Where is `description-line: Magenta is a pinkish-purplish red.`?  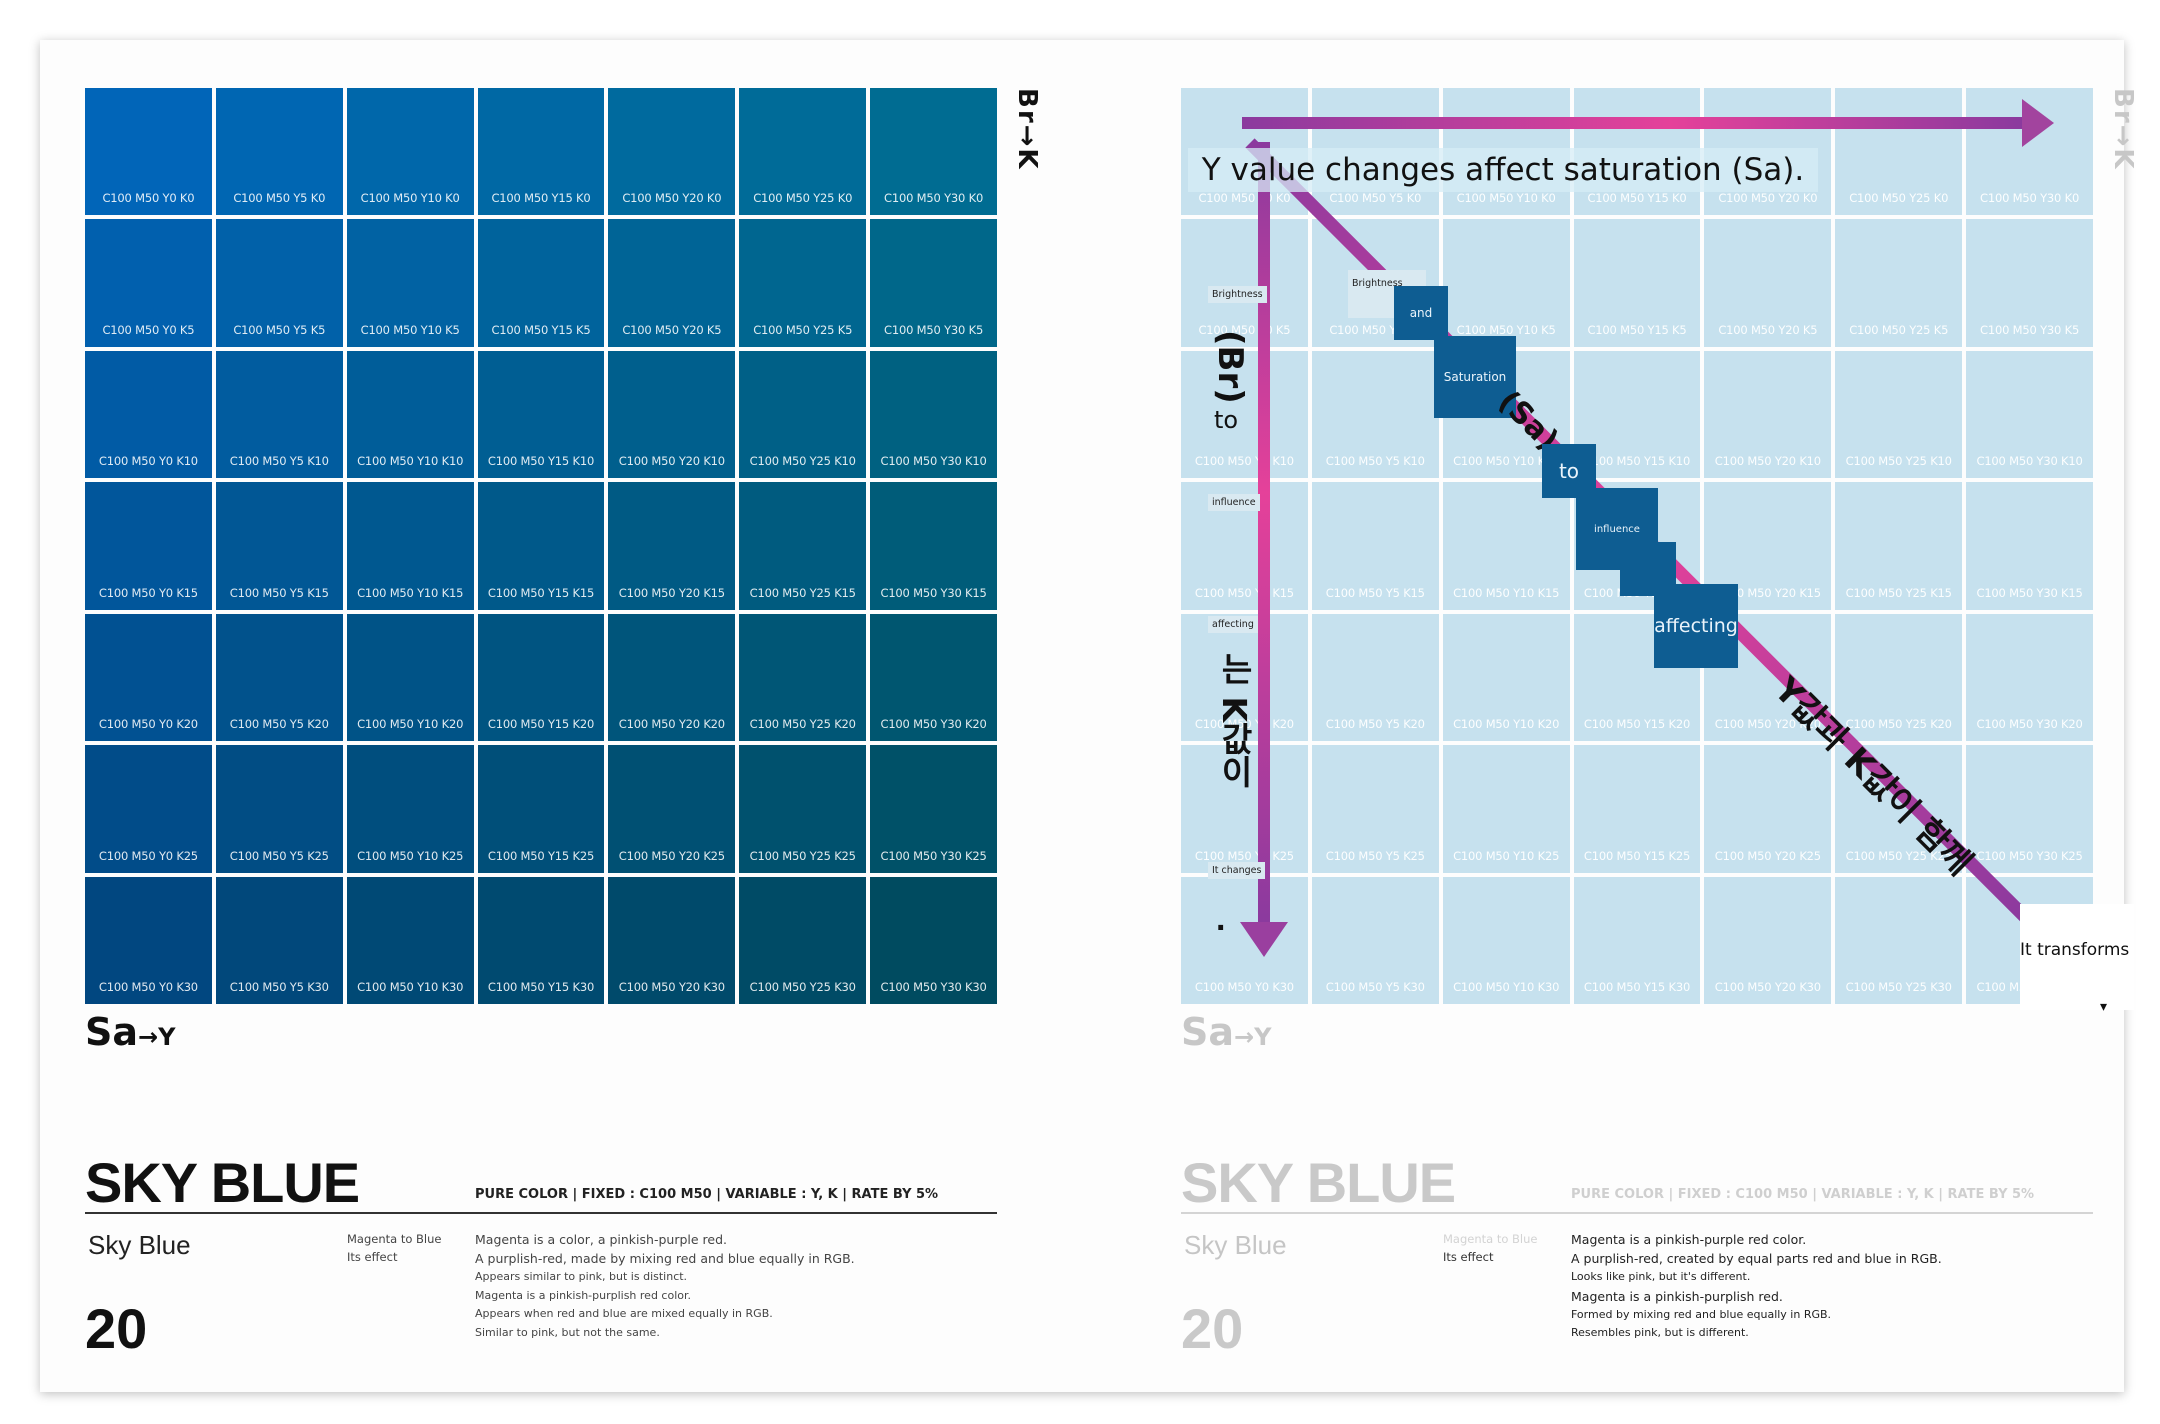 description-line: Magenta is a pinkish-purplish red. is located at coordinates (1677, 1296).